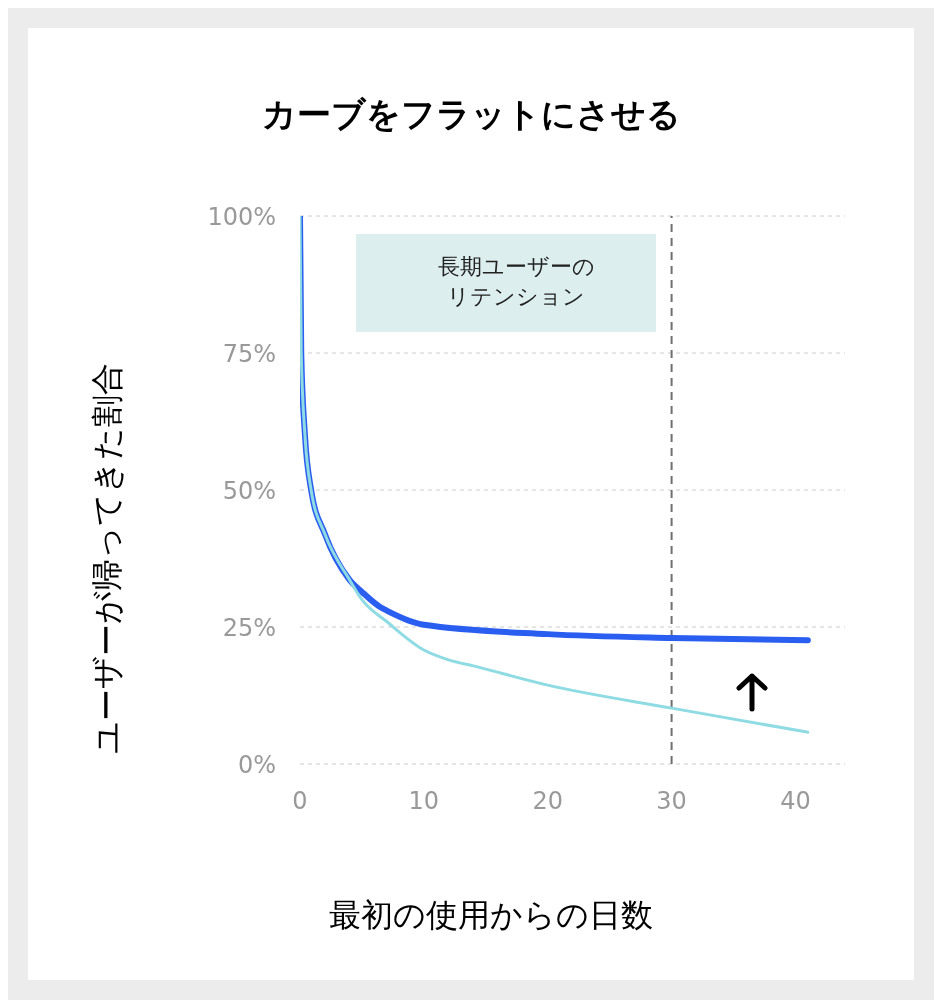  I want to click on x-tick-label: 40, so click(795, 801).